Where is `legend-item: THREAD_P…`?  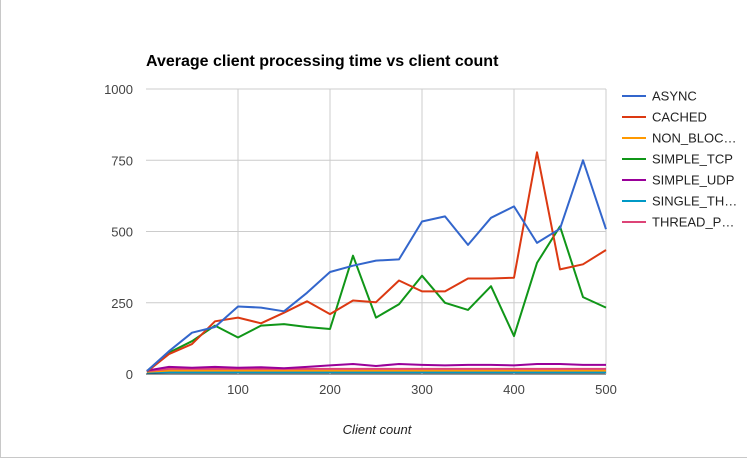 legend-item: THREAD_P… is located at coordinates (678, 222).